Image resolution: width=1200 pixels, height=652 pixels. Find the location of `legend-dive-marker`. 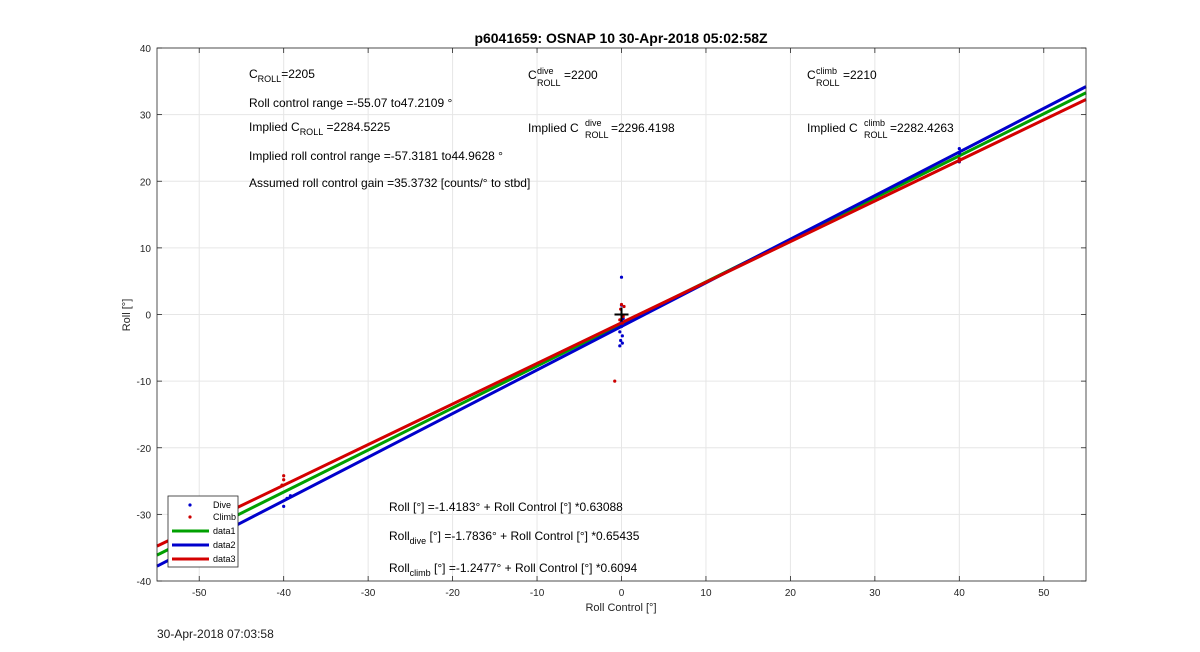

legend-dive-marker is located at coordinates (190, 505).